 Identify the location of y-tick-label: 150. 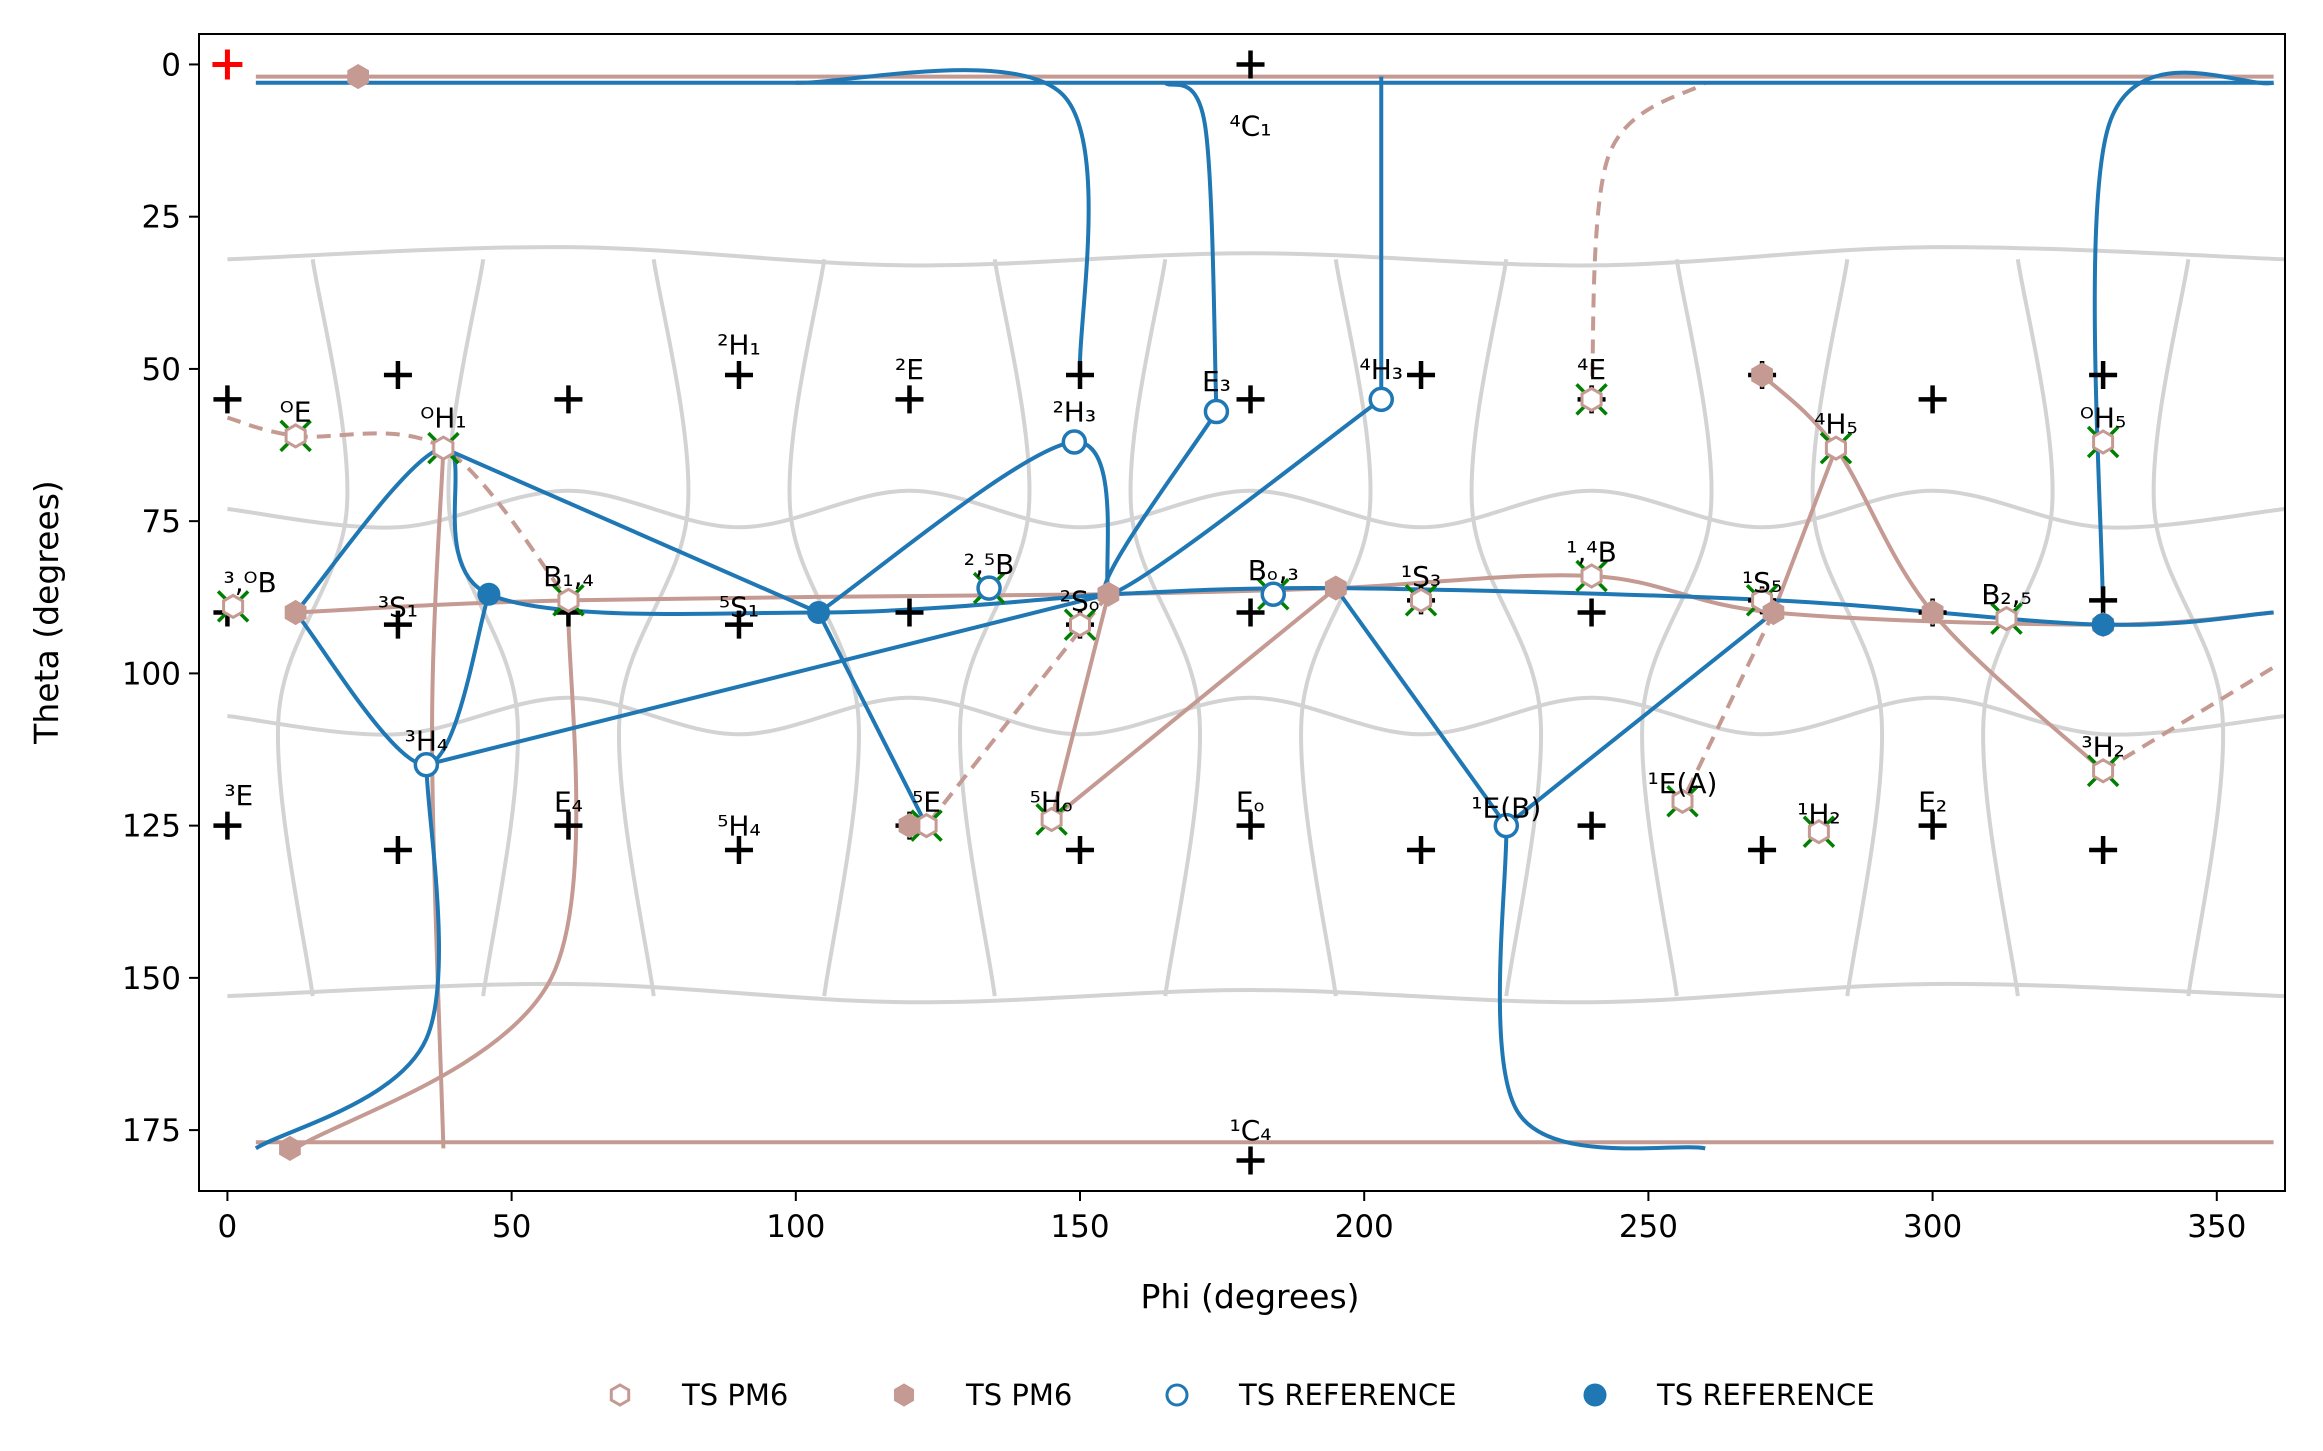
(151, 979).